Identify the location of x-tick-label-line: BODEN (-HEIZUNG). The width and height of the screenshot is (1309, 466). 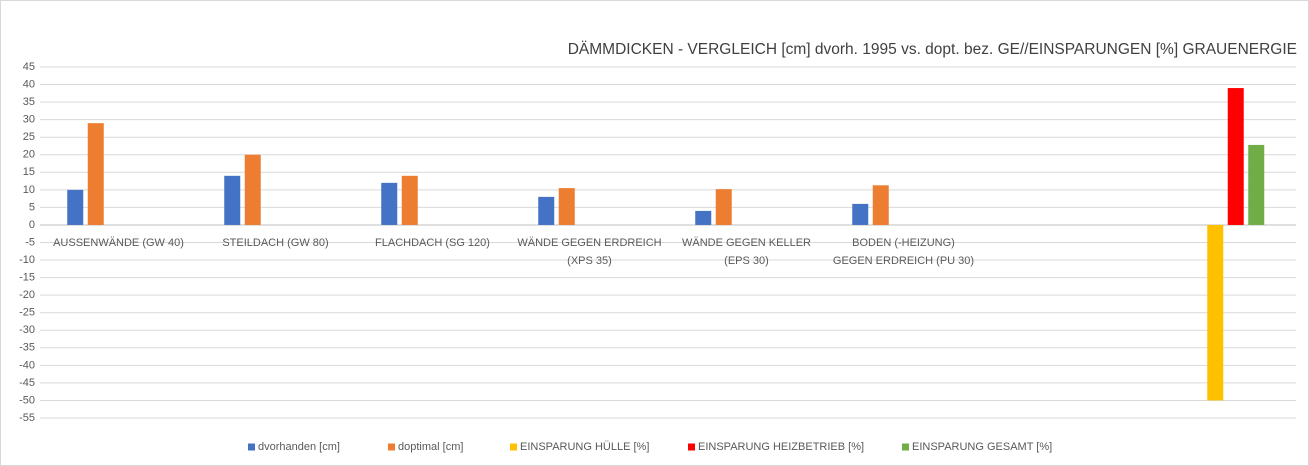
(903, 243).